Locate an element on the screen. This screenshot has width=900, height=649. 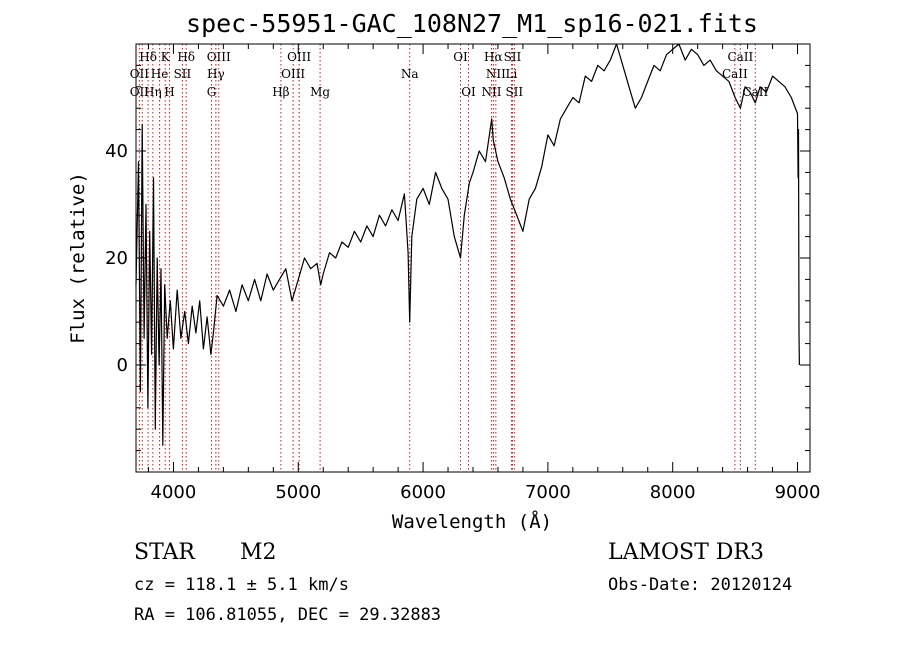
x-tick-label: 9000 is located at coordinates (798, 492).